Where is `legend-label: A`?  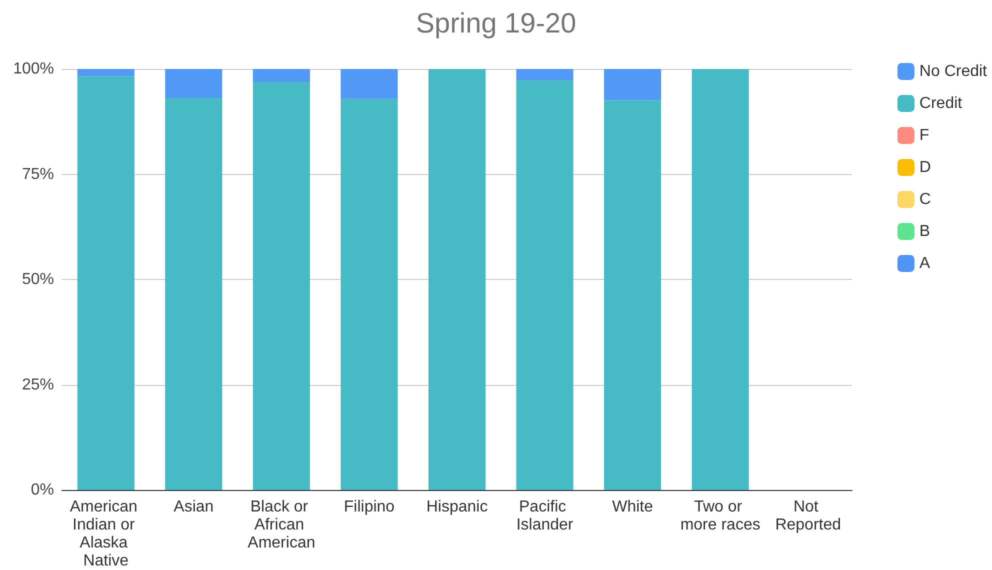
legend-label: A is located at coordinates (924, 263).